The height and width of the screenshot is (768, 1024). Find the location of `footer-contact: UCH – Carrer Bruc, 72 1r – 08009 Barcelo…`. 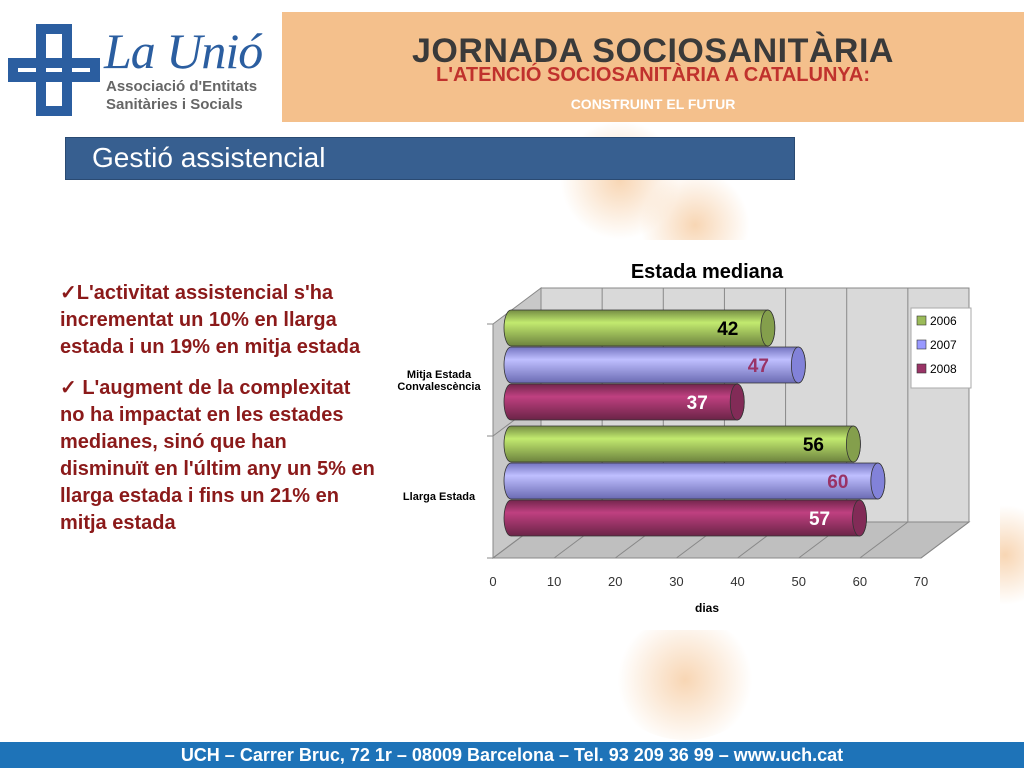

footer-contact: UCH – Carrer Bruc, 72 1r – 08009 Barcelo… is located at coordinates (512, 755).